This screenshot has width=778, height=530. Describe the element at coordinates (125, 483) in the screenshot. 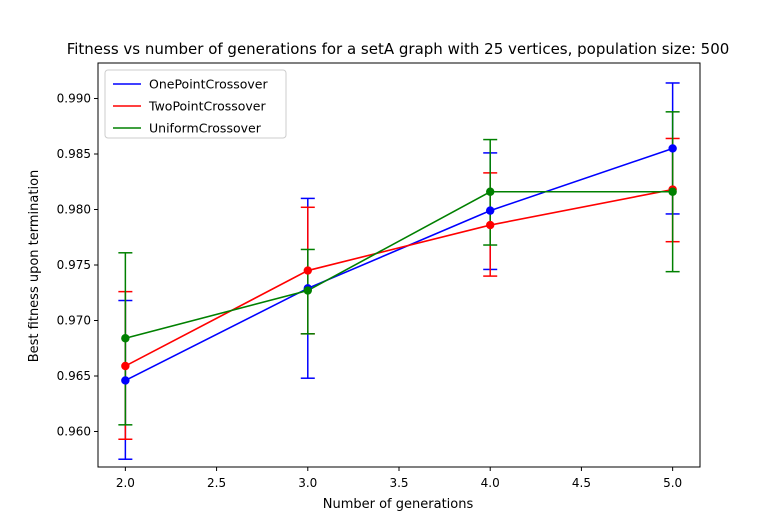

I see `x-tick-label: 2.0` at that location.